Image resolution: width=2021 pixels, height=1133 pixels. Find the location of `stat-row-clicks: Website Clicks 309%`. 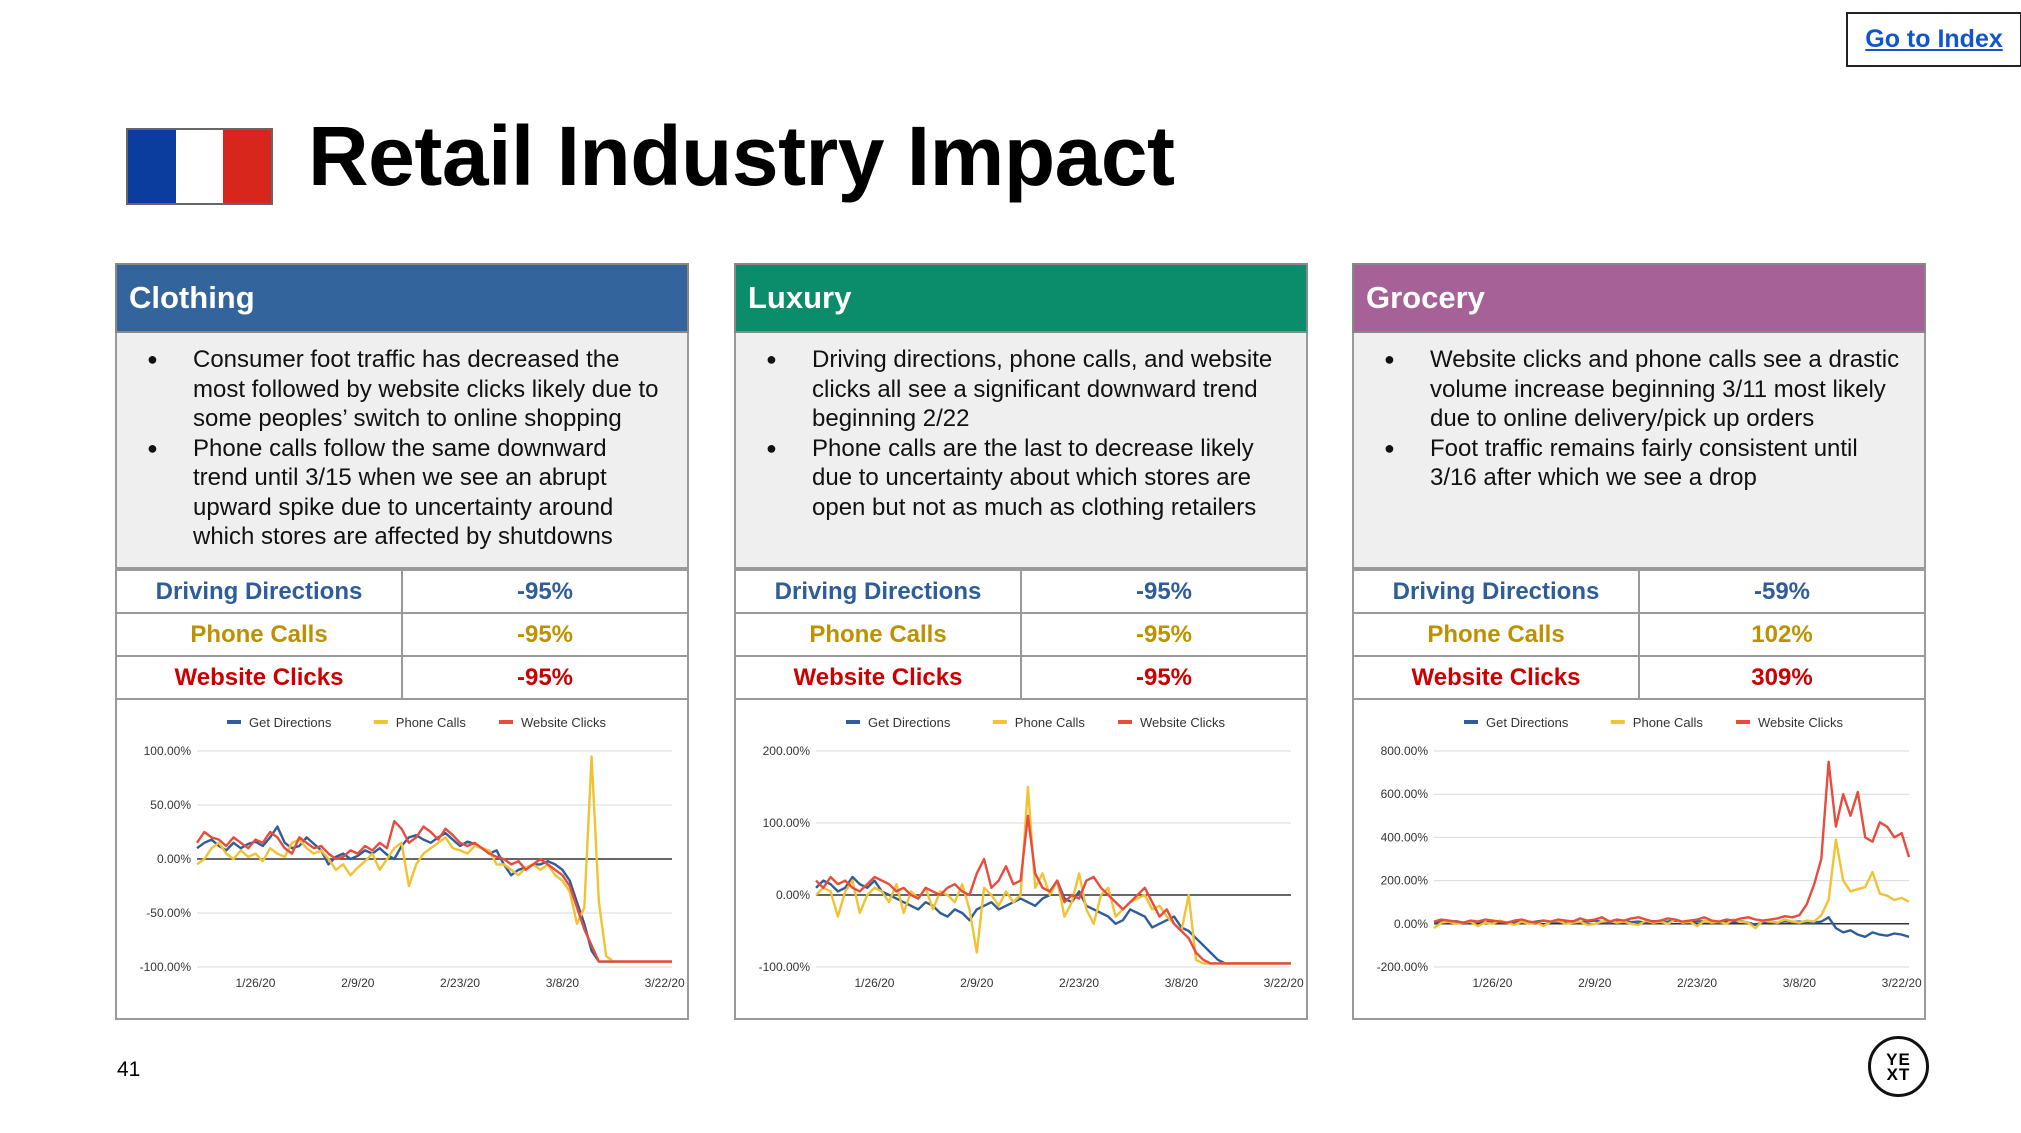

stat-row-clicks: Website Clicks 309% is located at coordinates (1639, 677).